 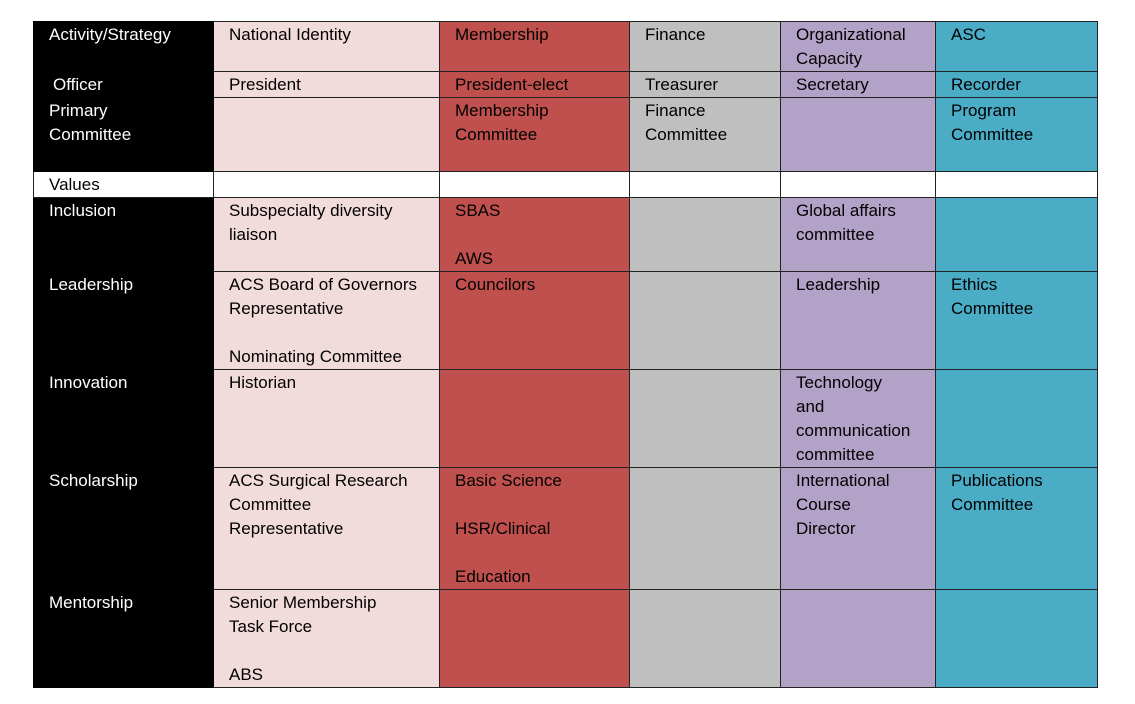 I want to click on table-cell: Senior Membership Task Force ABS, so click(x=326, y=638).